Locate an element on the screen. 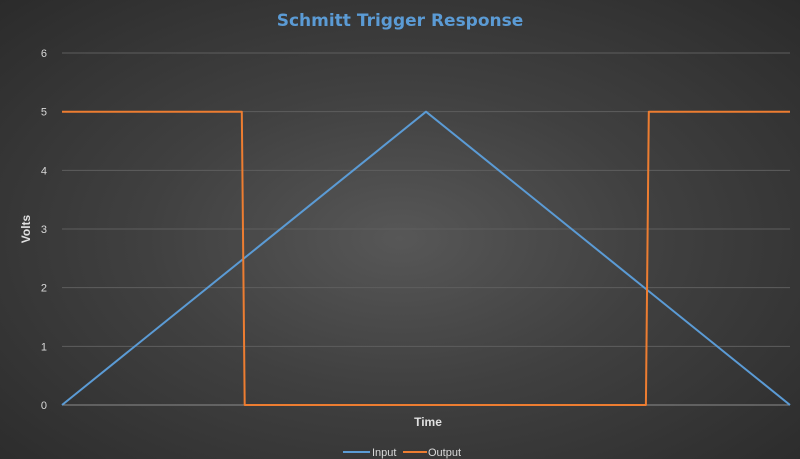 The width and height of the screenshot is (800, 459). y-tick-label: 2 is located at coordinates (44, 289).